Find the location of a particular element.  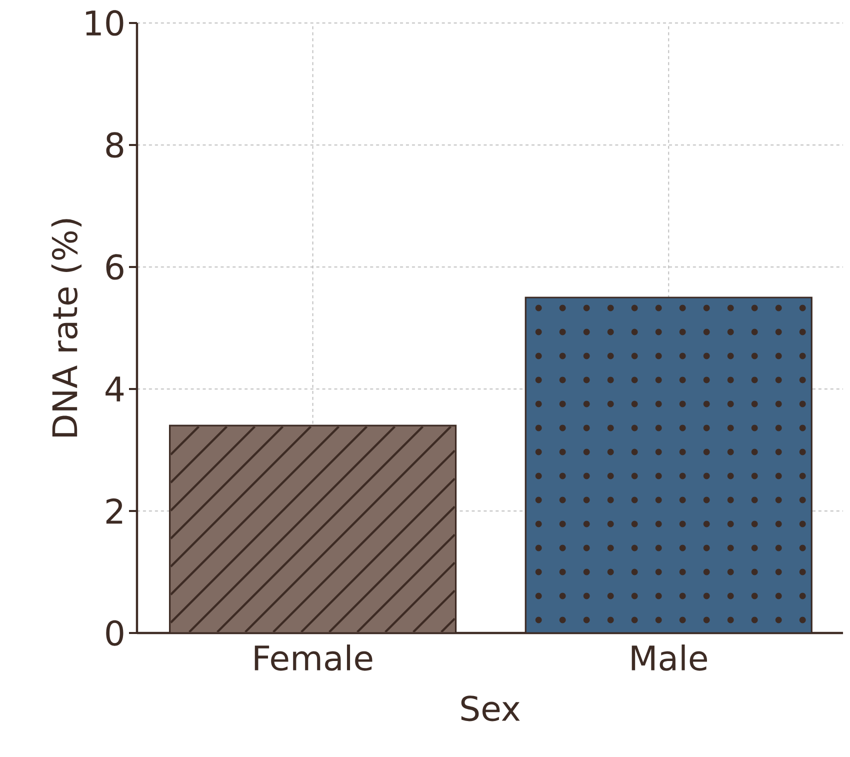

y-tick-label: 4 is located at coordinates (115, 389).